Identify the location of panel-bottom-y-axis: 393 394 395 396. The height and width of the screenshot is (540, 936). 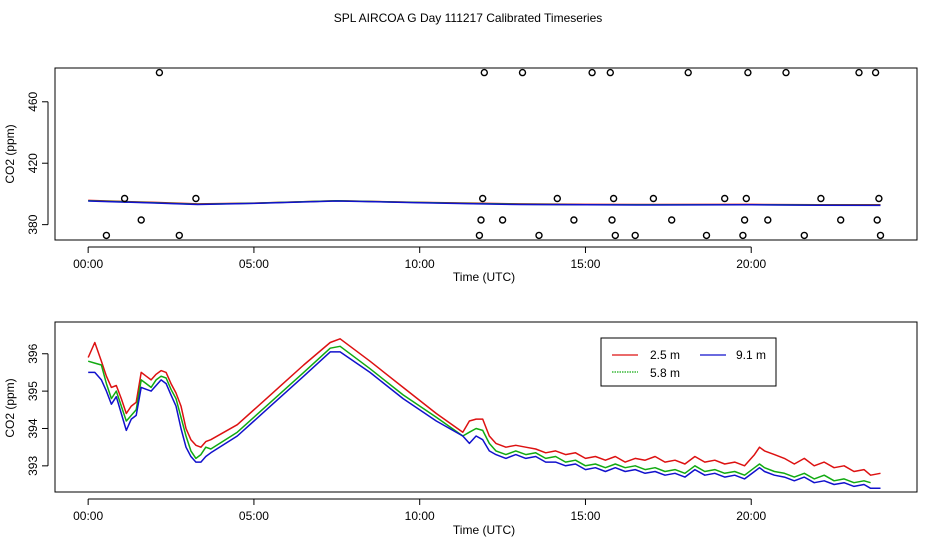
(37, 409).